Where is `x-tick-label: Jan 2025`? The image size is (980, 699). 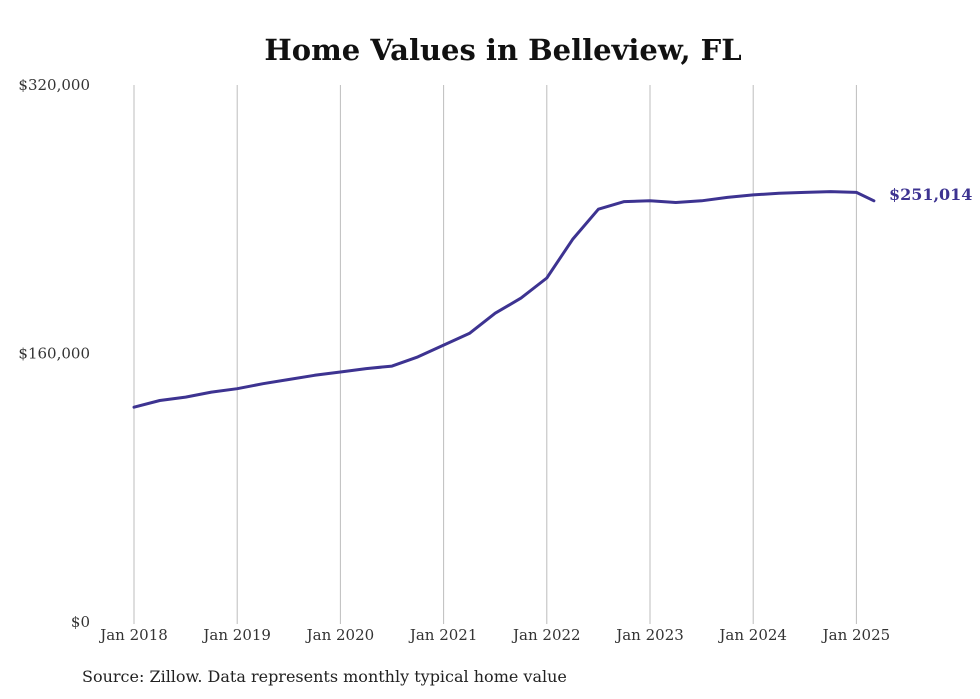
x-tick-label: Jan 2025 is located at coordinates (856, 635).